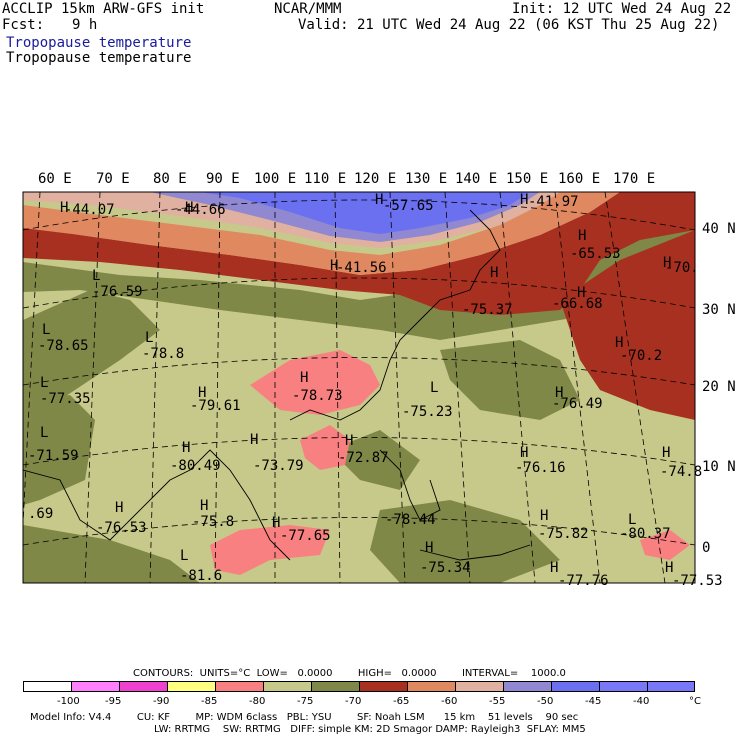  Describe the element at coordinates (563, 534) in the screenshot. I see `extremum-value: -75.82` at that location.